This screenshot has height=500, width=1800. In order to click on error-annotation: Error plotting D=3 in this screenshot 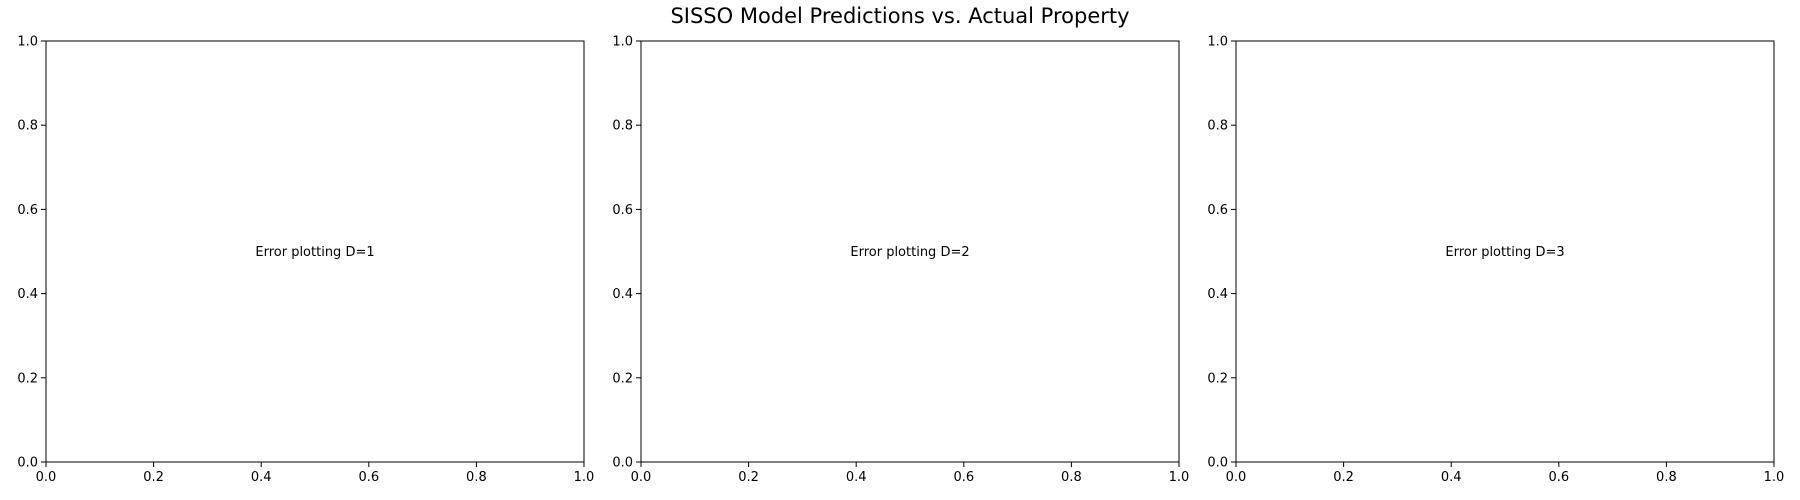, I will do `click(1504, 252)`.